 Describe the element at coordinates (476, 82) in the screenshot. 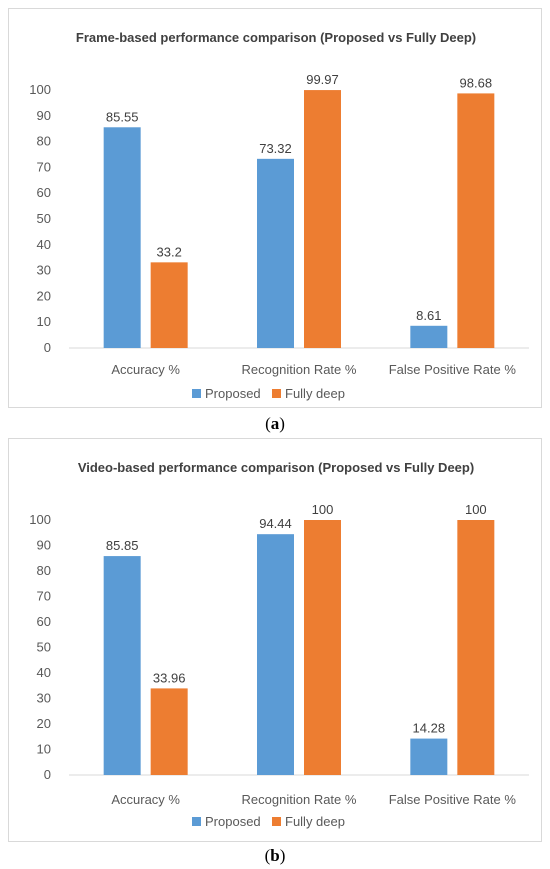

I see `data-label: 98.68` at that location.